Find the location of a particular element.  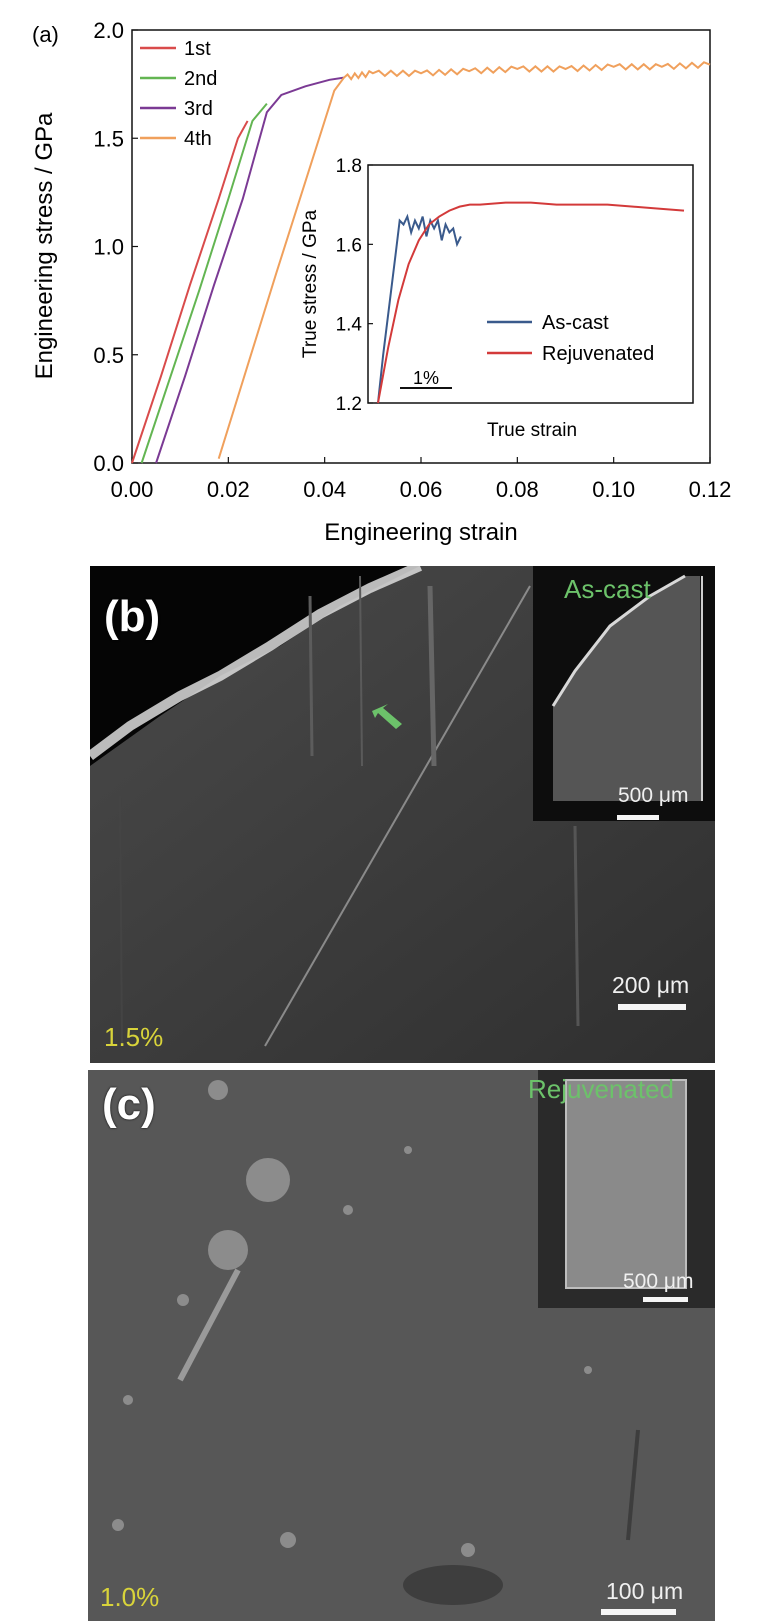

x-tick-label: 0.02 is located at coordinates (228, 489).